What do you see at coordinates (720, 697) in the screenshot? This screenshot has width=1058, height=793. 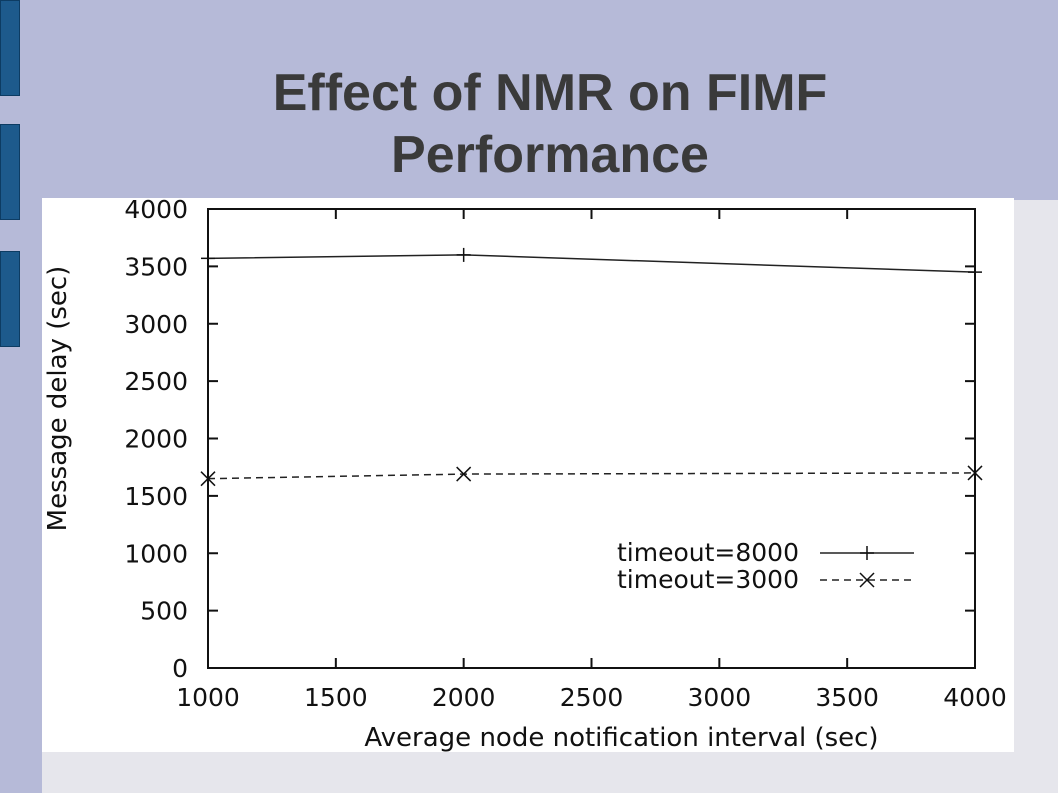 I see `x-tick-label: 3000` at bounding box center [720, 697].